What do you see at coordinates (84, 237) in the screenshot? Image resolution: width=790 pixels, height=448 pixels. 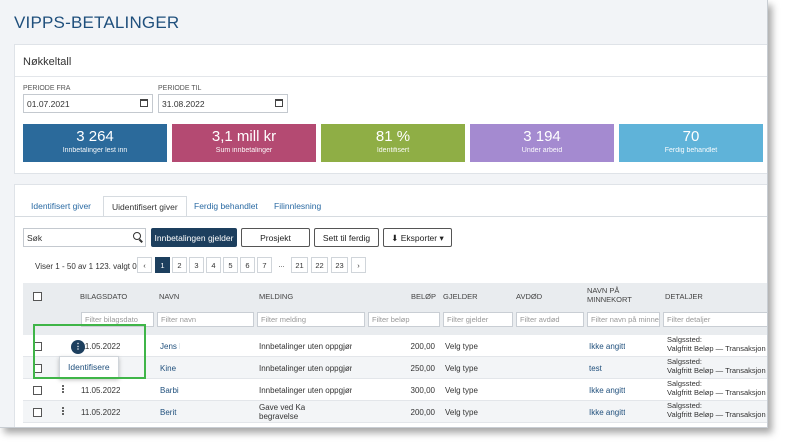 I see `search-input: Søk` at bounding box center [84, 237].